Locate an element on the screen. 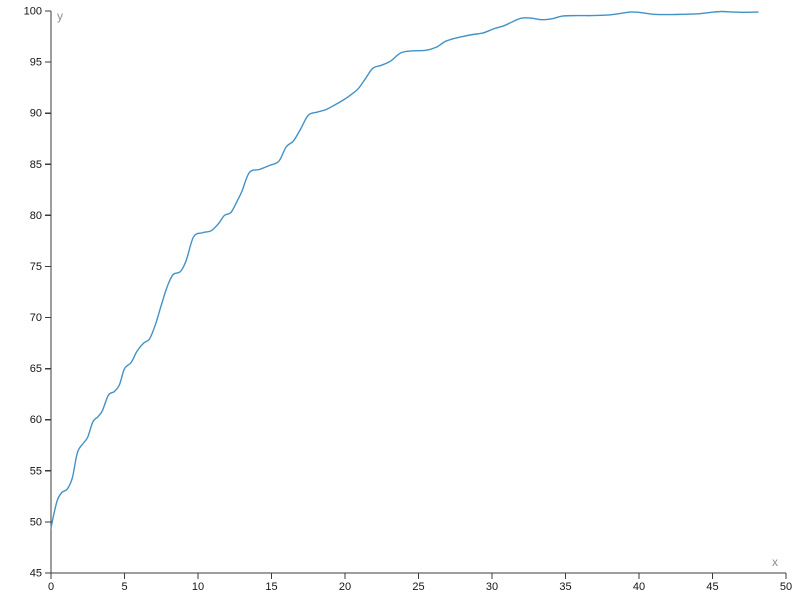  x-tick-label: 30 is located at coordinates (492, 587).